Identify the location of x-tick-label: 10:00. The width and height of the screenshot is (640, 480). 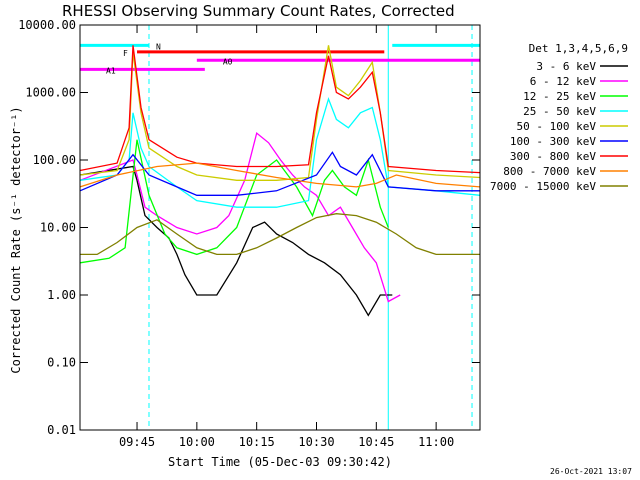
(197, 442).